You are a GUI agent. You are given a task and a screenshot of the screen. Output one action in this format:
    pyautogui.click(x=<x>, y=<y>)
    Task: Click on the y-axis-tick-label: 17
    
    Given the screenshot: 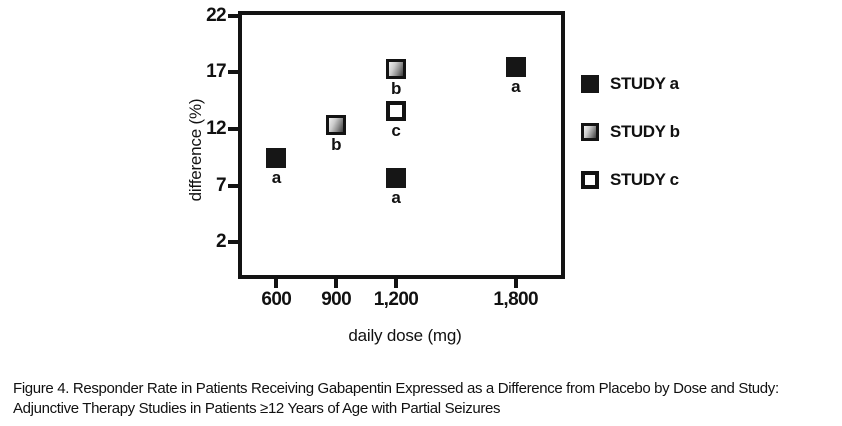 What is the action you would take?
    pyautogui.click(x=216, y=72)
    